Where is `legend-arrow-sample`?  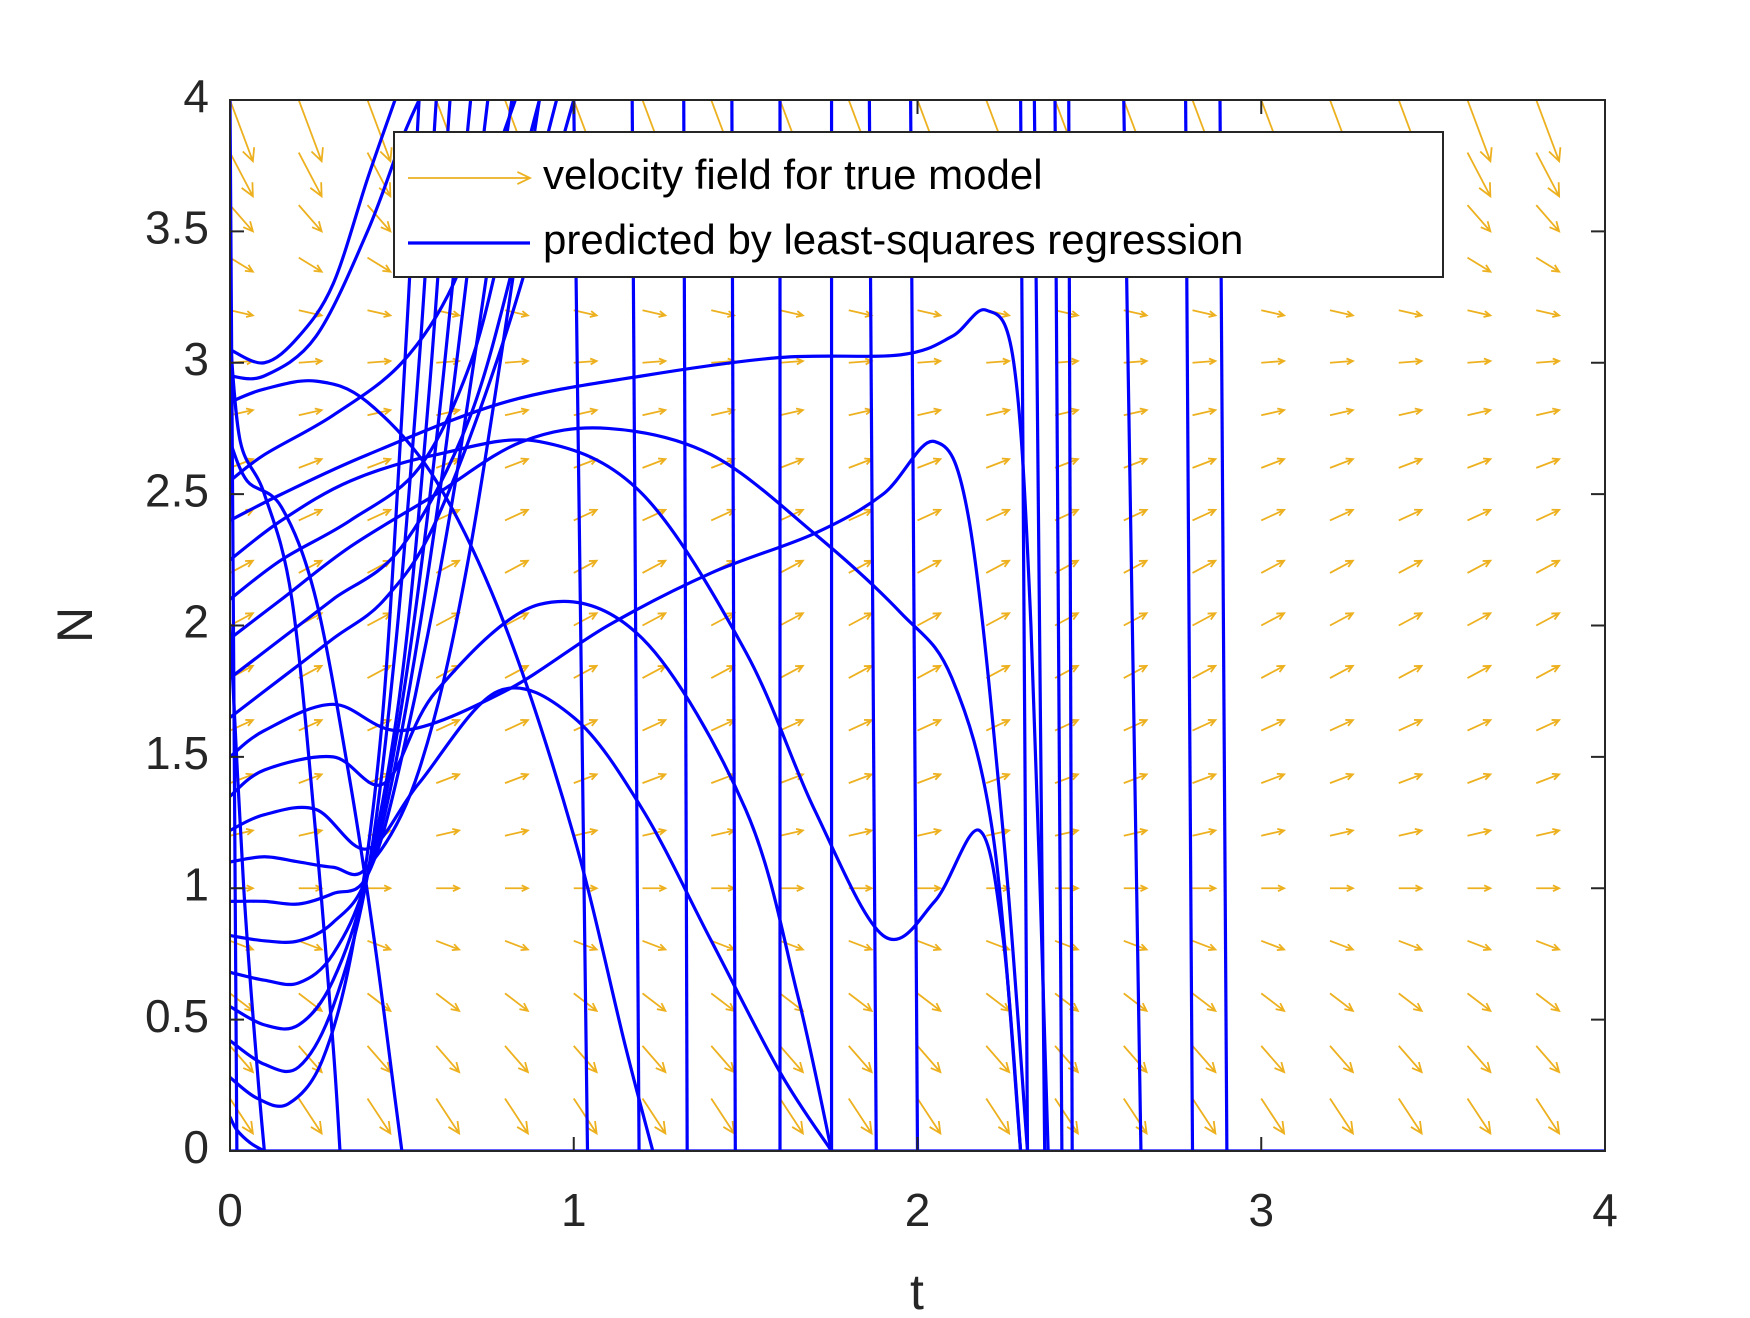 legend-arrow-sample is located at coordinates (470, 178).